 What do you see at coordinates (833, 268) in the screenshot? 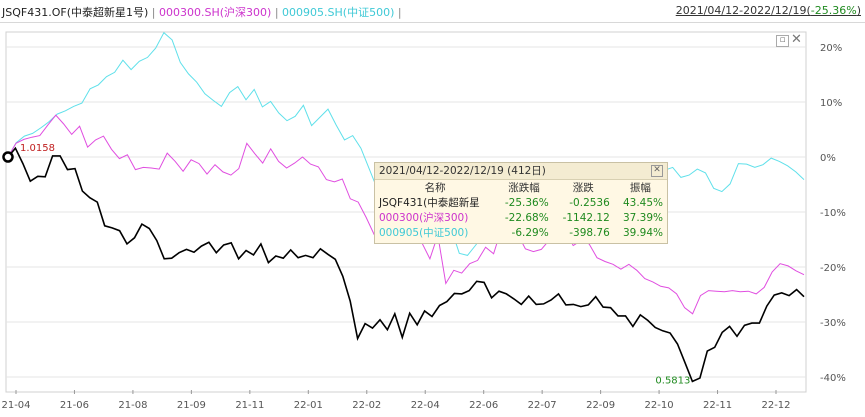
I see `y-tick-label: -20%` at bounding box center [833, 268].